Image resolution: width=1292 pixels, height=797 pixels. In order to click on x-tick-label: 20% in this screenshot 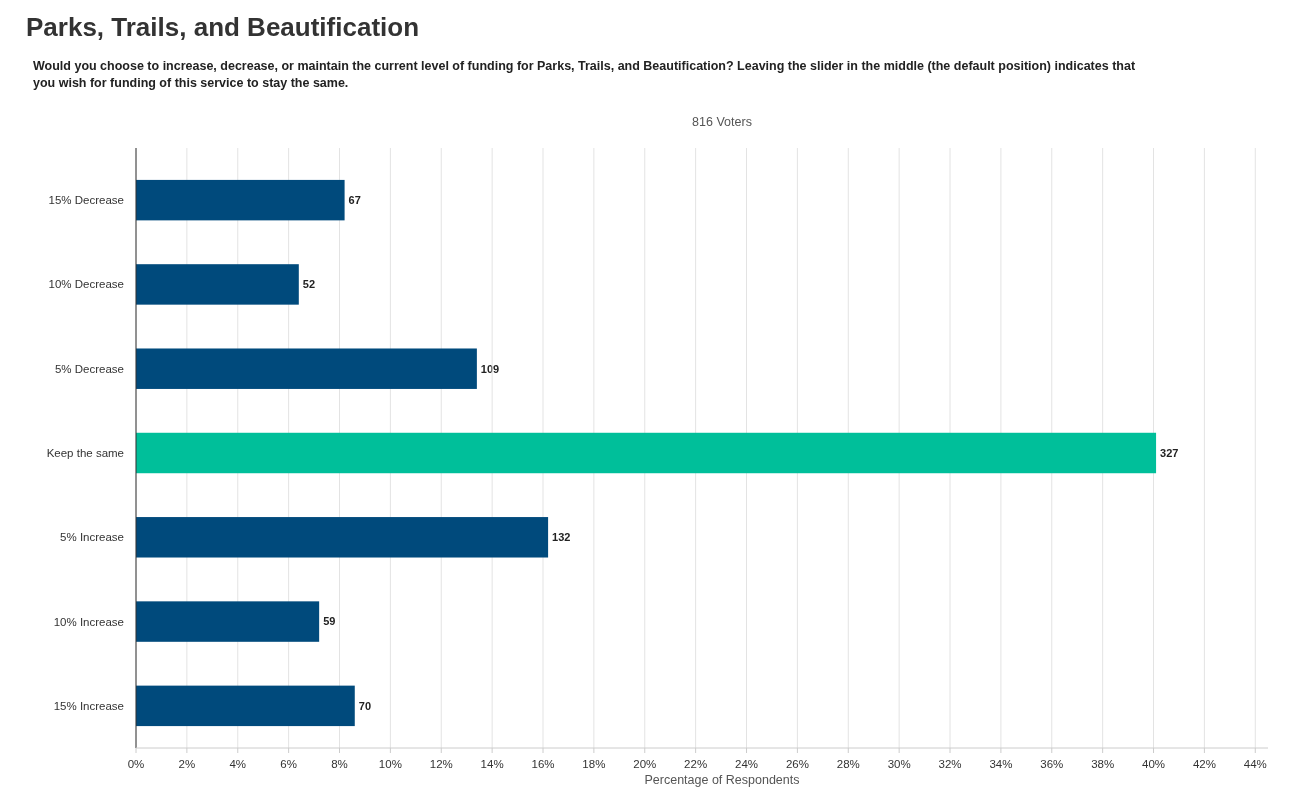, I will do `click(645, 764)`.